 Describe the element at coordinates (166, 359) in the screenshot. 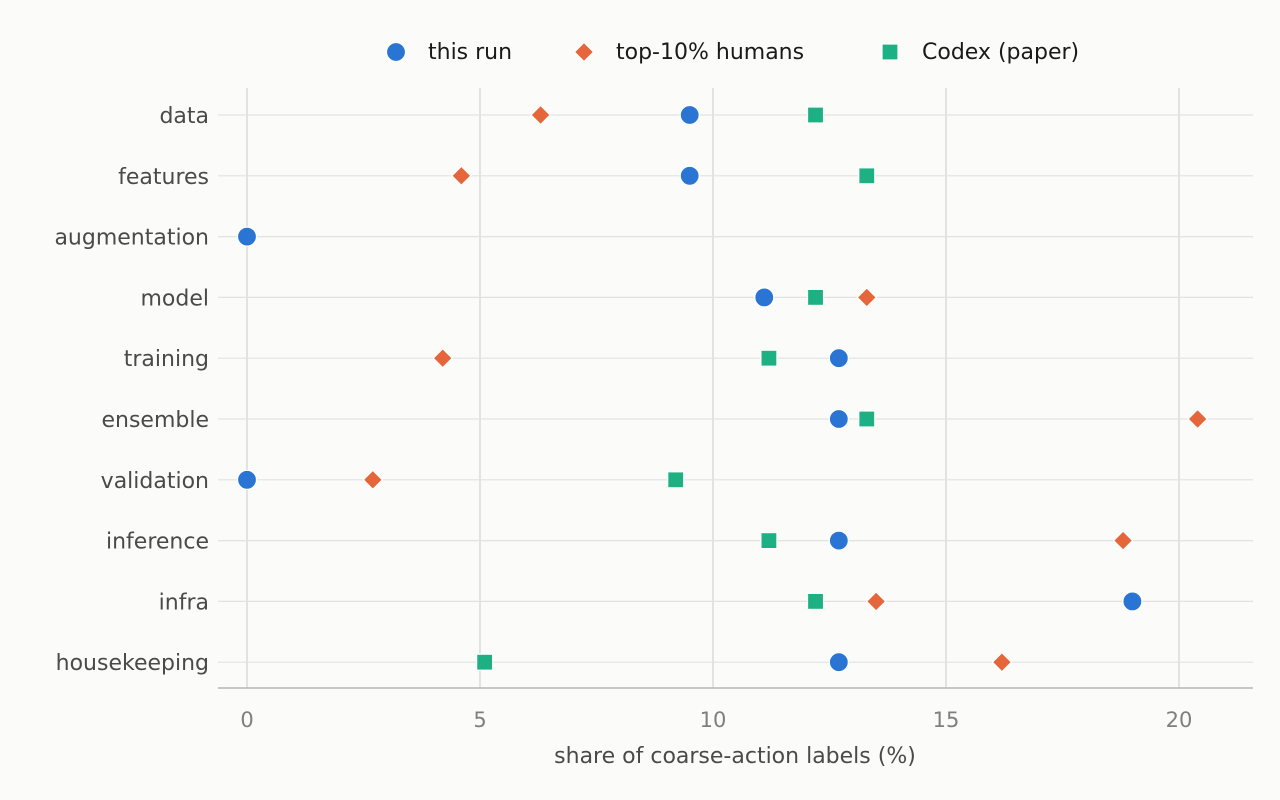

I see `category-label-training: training` at that location.